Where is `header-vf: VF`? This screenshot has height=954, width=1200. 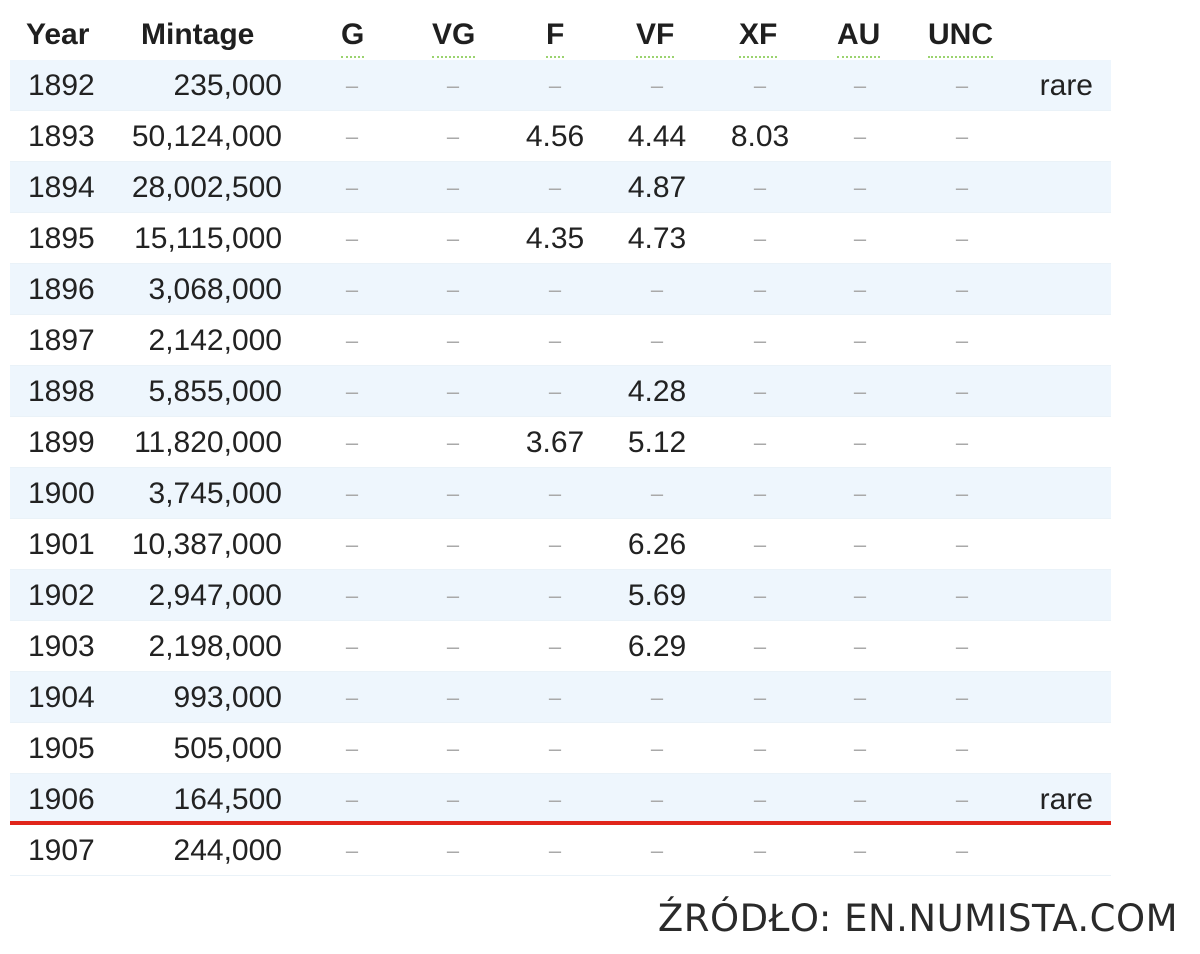 header-vf: VF is located at coordinates (655, 38).